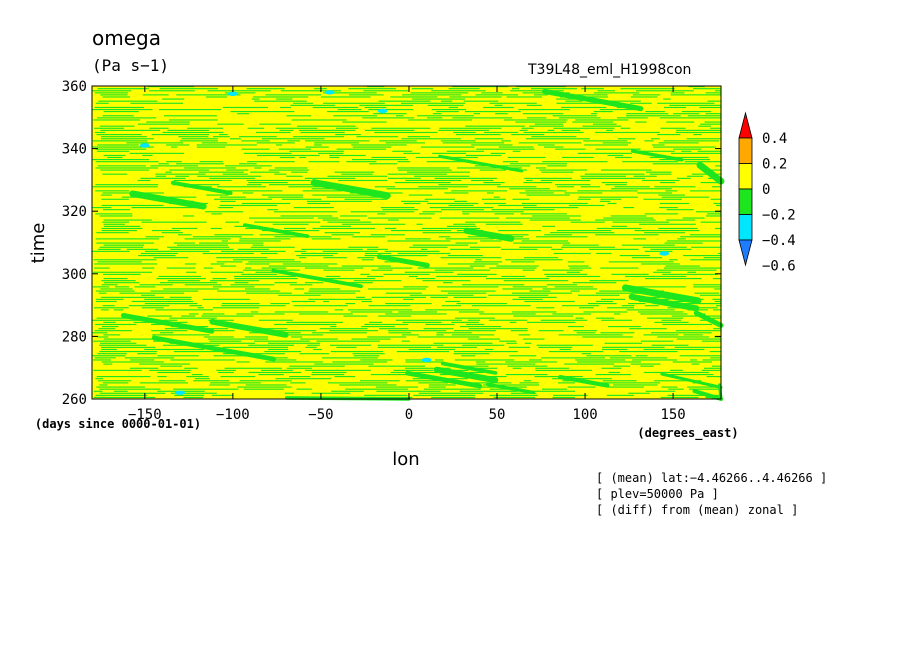  I want to click on field-band, so click(707, 395).